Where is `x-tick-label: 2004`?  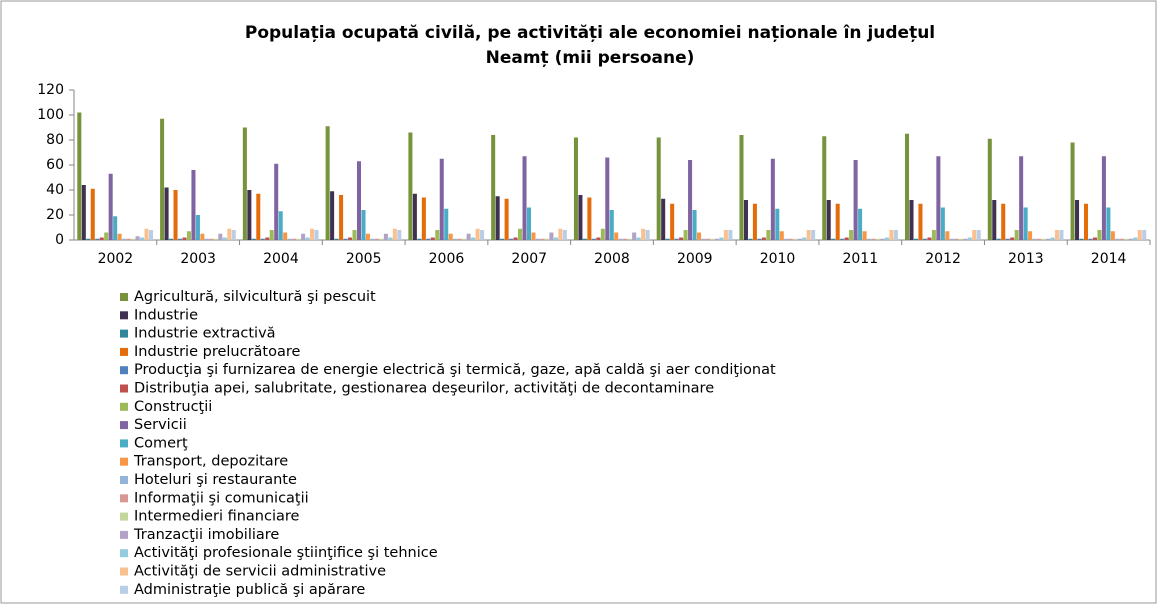 x-tick-label: 2004 is located at coordinates (281, 259).